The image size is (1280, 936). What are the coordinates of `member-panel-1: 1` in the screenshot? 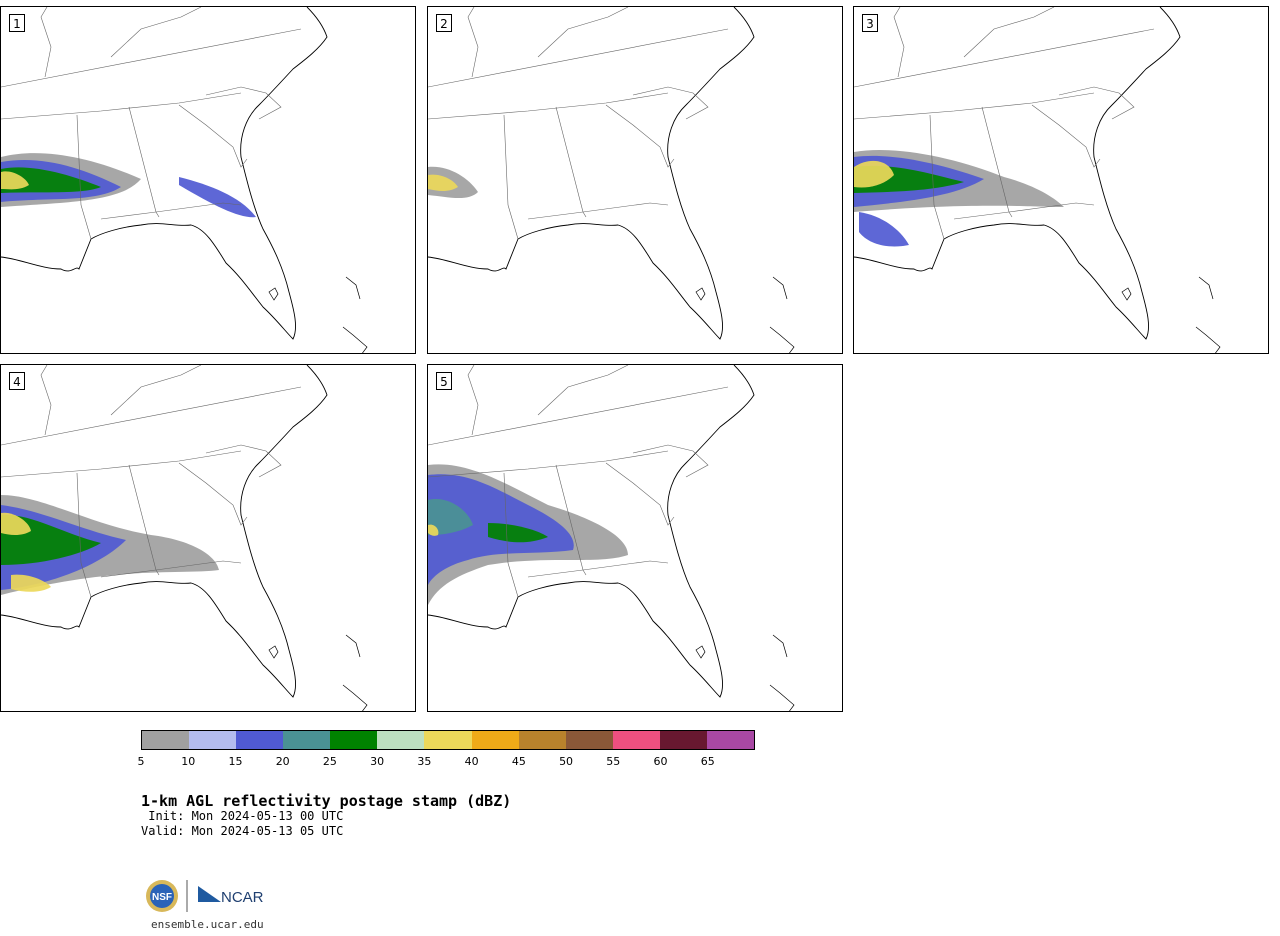 It's located at (208, 180).